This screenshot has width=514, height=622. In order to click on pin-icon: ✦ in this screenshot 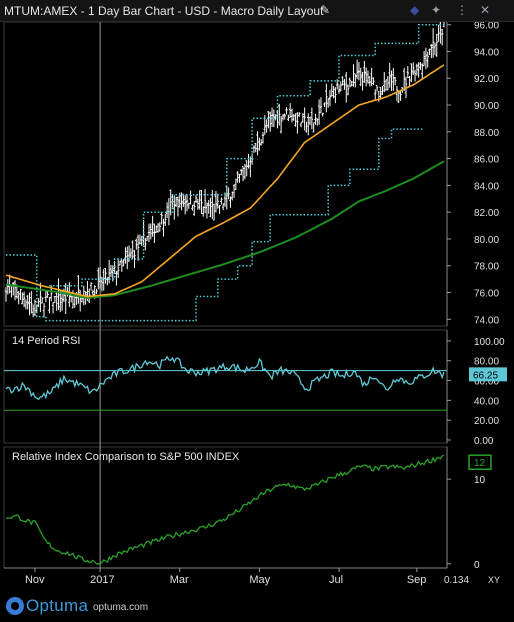, I will do `click(436, 10)`.